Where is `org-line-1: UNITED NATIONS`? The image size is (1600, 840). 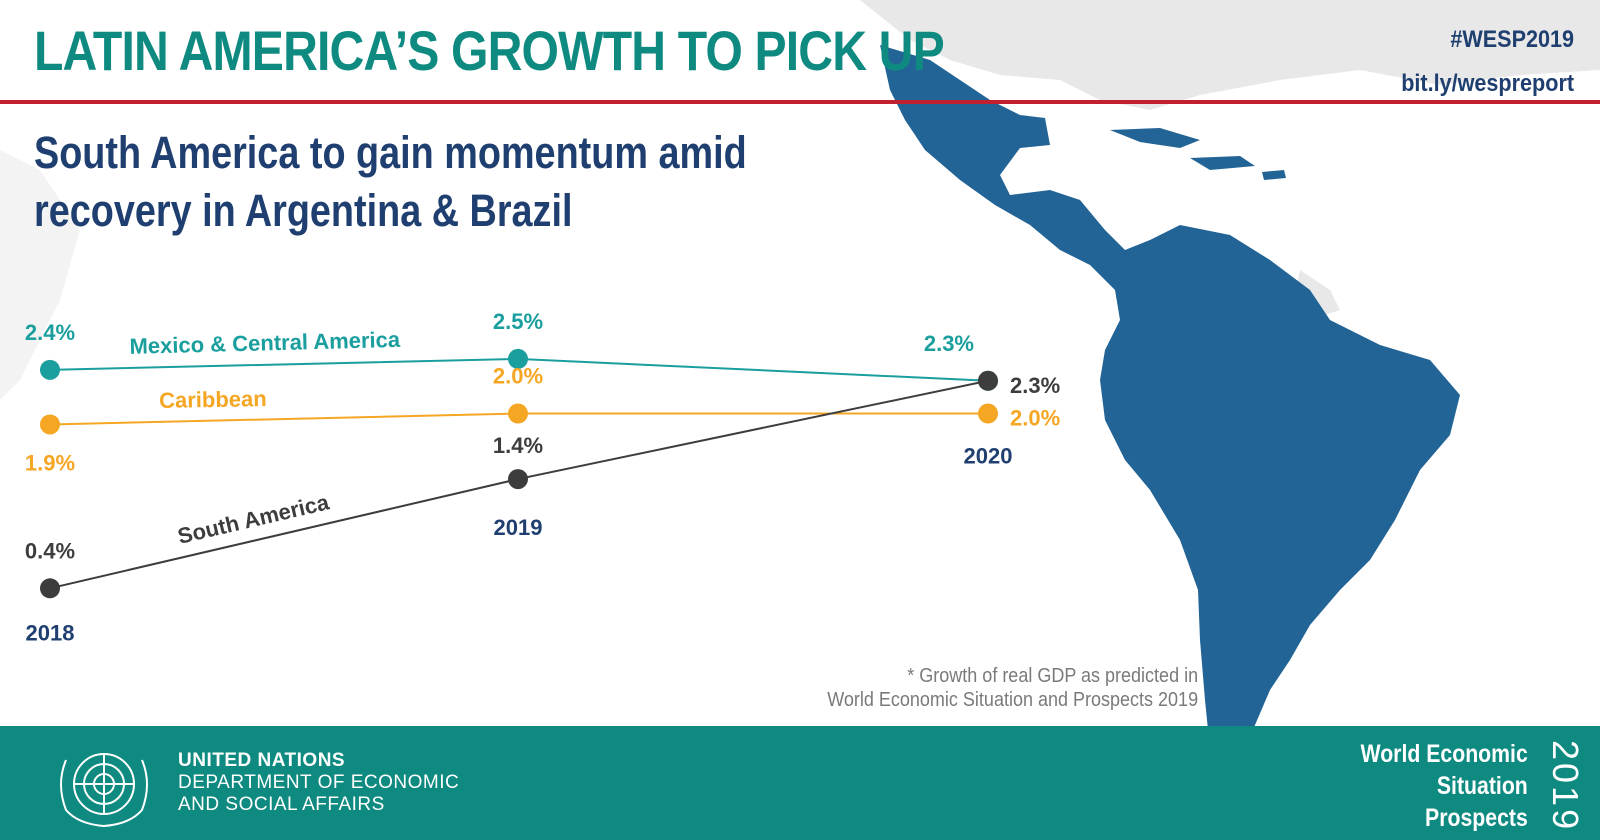
org-line-1: UNITED NATIONS is located at coordinates (262, 760).